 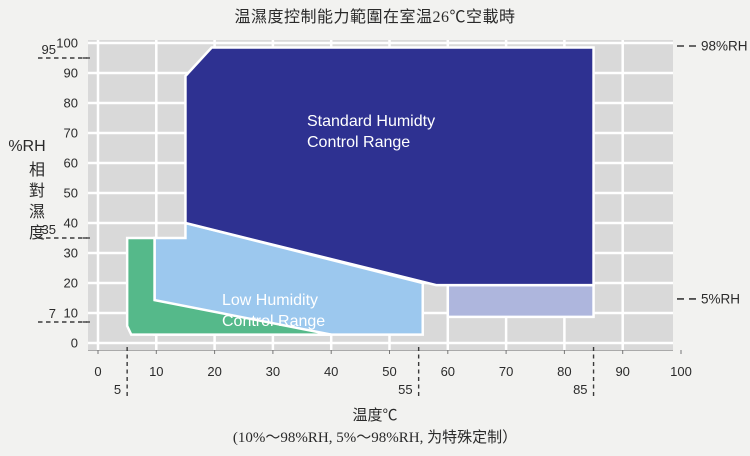 What do you see at coordinates (724, 46) in the screenshot?
I see `right-marker-label: 98%RH` at bounding box center [724, 46].